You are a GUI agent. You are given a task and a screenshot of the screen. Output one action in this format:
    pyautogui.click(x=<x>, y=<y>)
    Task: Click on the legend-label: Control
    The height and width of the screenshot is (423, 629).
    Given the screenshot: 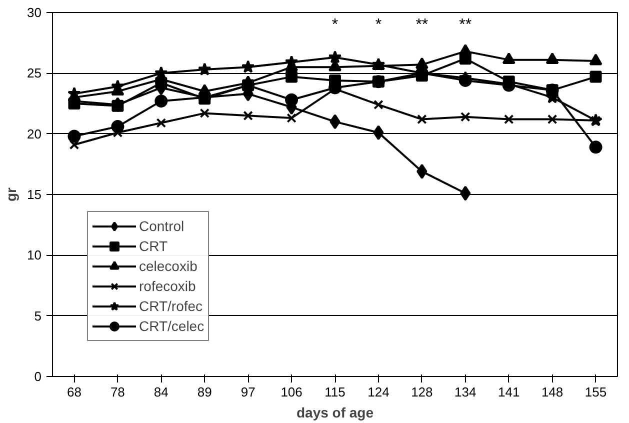 What is the action you would take?
    pyautogui.click(x=161, y=226)
    